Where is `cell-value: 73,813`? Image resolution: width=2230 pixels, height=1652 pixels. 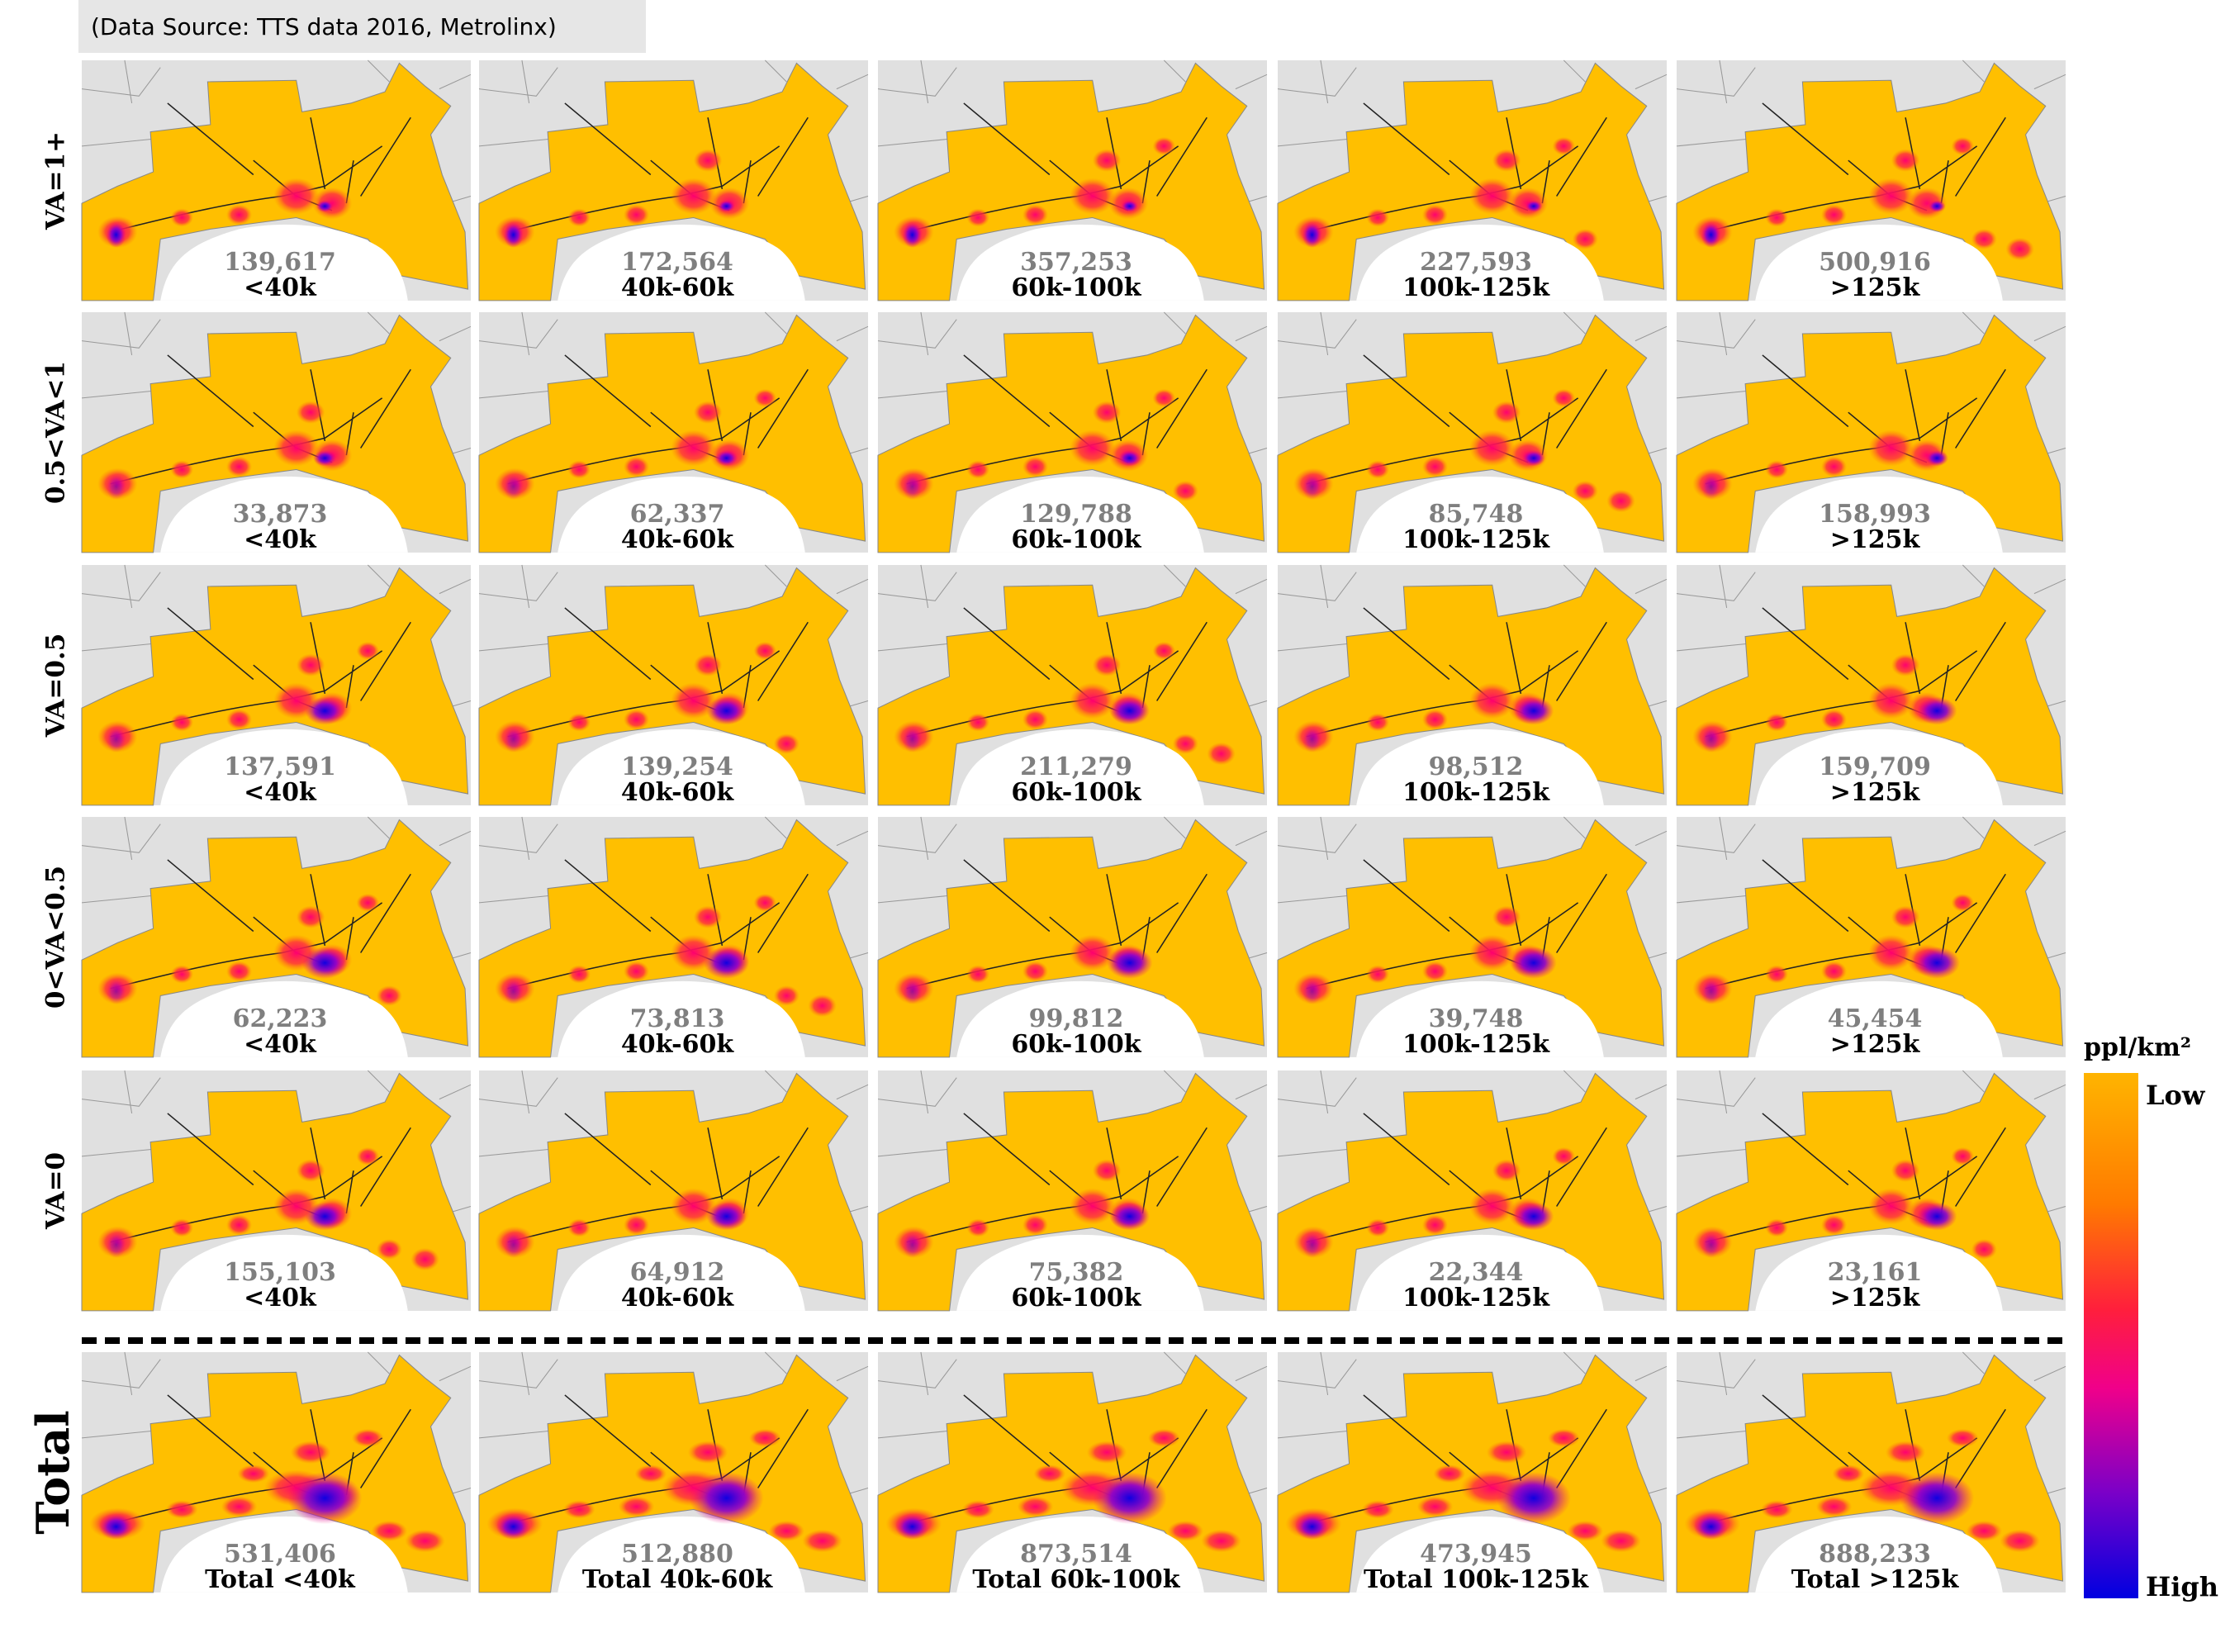
cell-value: 73,813 is located at coordinates (677, 1018).